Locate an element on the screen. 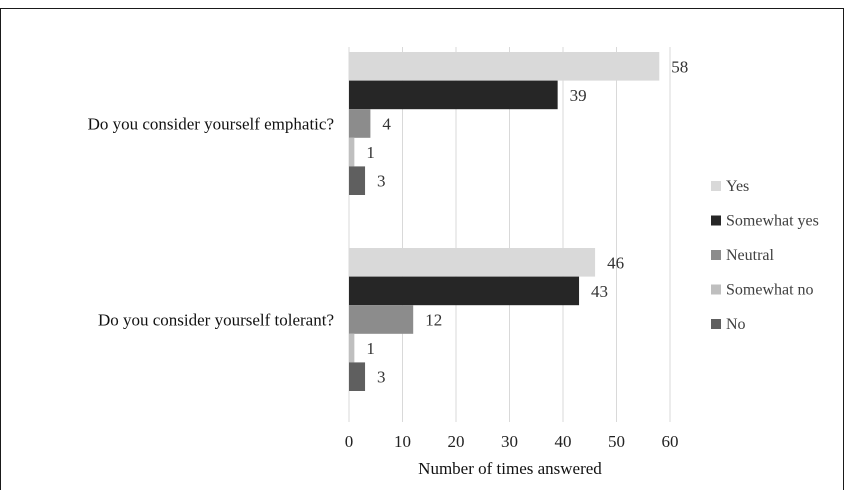 This screenshot has height=490, width=844. legend-entry: Neutral is located at coordinates (750, 255).